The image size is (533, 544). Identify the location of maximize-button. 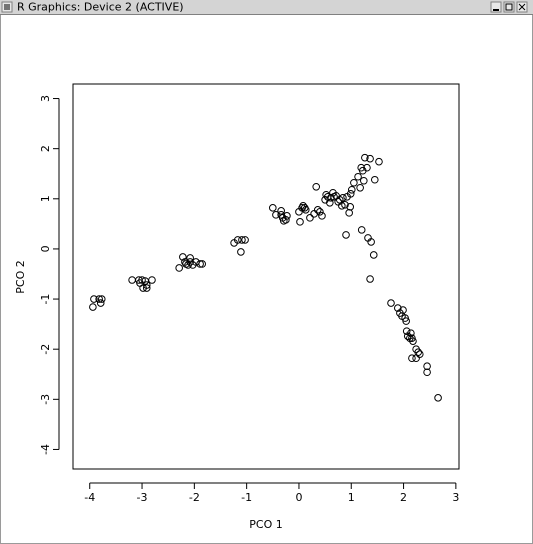
(509, 7).